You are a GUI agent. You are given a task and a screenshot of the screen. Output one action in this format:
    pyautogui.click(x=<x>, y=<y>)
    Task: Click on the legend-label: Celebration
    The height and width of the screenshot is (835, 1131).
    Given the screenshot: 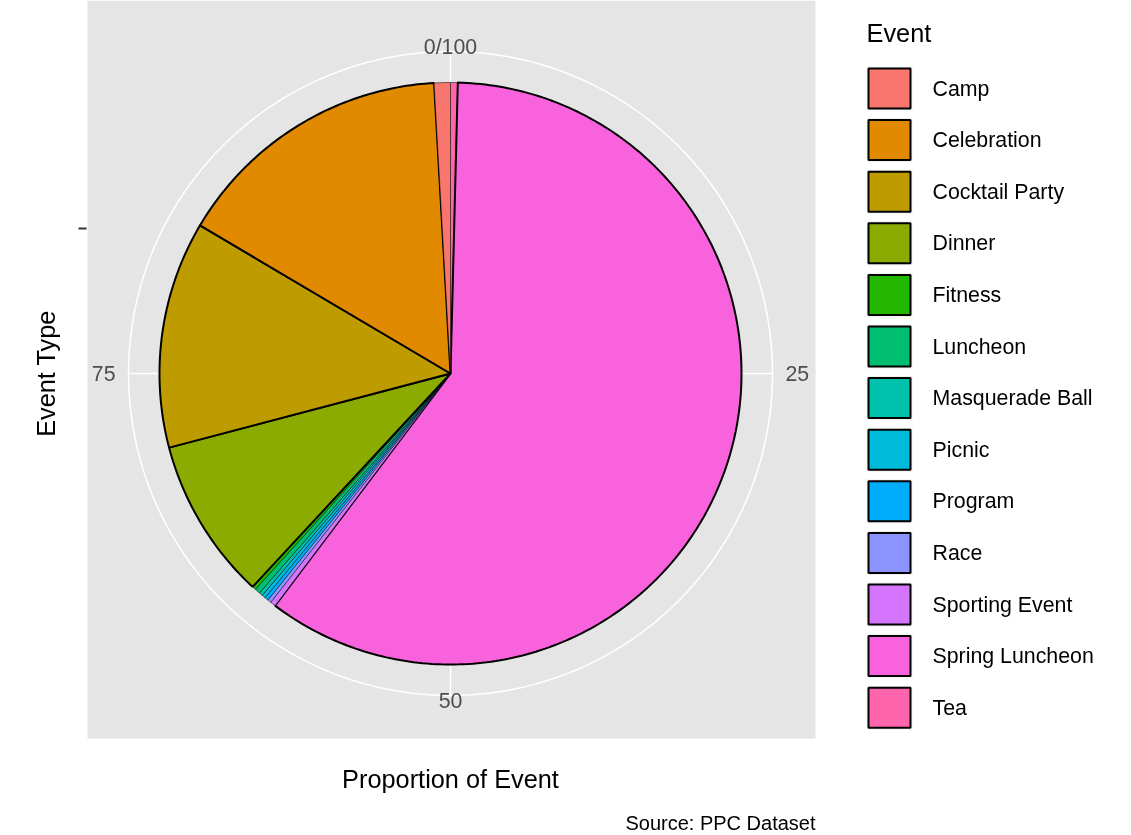 What is the action you would take?
    pyautogui.click(x=987, y=140)
    